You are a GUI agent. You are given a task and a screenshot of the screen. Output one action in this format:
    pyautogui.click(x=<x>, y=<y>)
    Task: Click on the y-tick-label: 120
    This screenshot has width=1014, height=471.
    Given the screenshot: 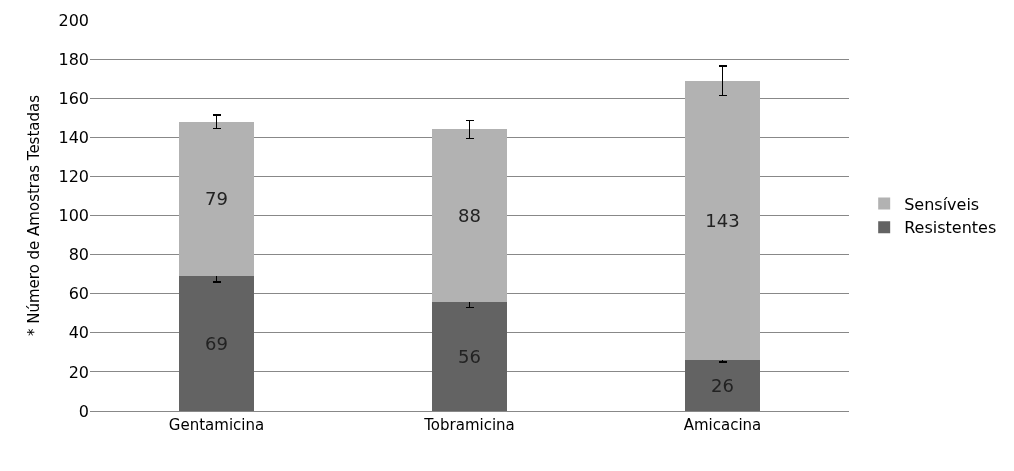 What is the action you would take?
    pyautogui.click(x=73, y=176)
    